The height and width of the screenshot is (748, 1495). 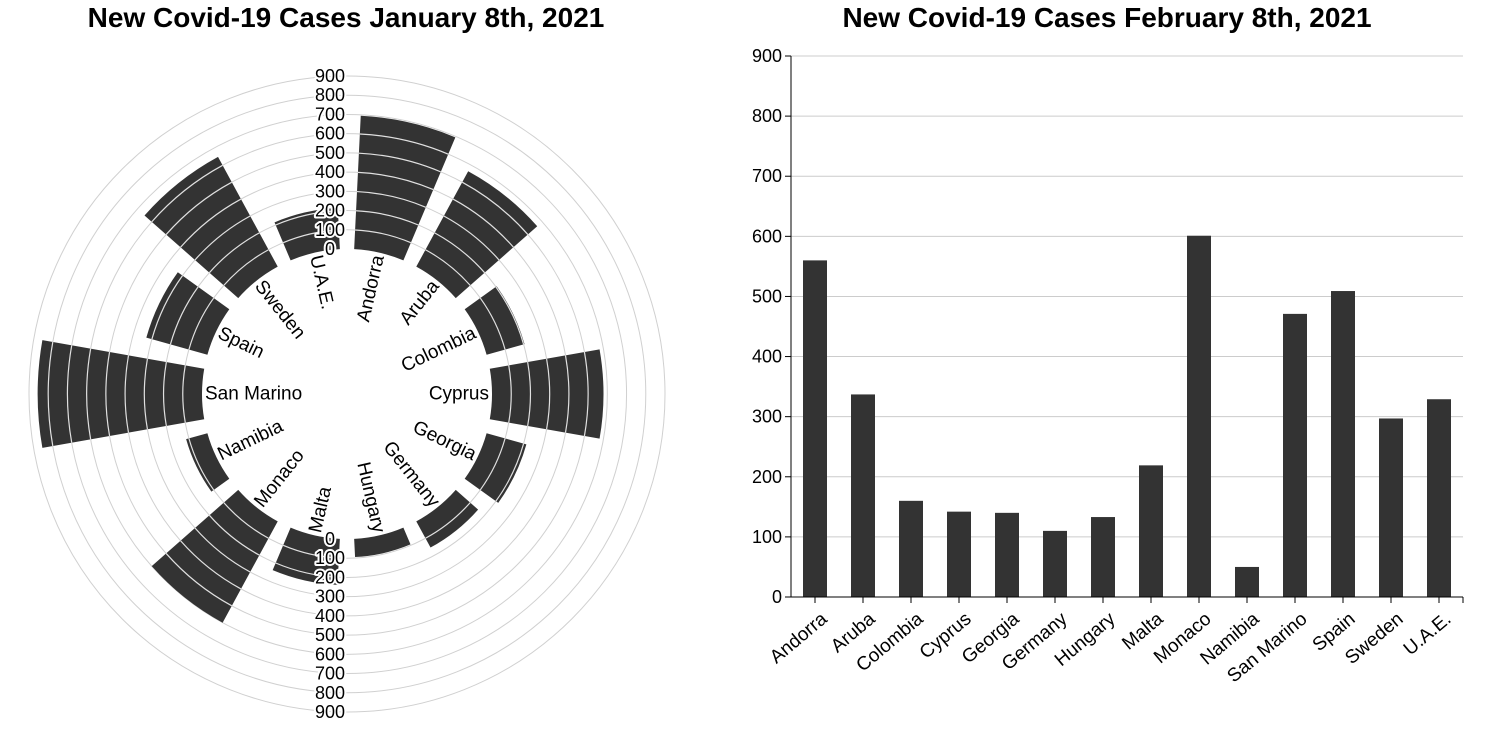 I want to click on bar-colombia, so click(x=911, y=548).